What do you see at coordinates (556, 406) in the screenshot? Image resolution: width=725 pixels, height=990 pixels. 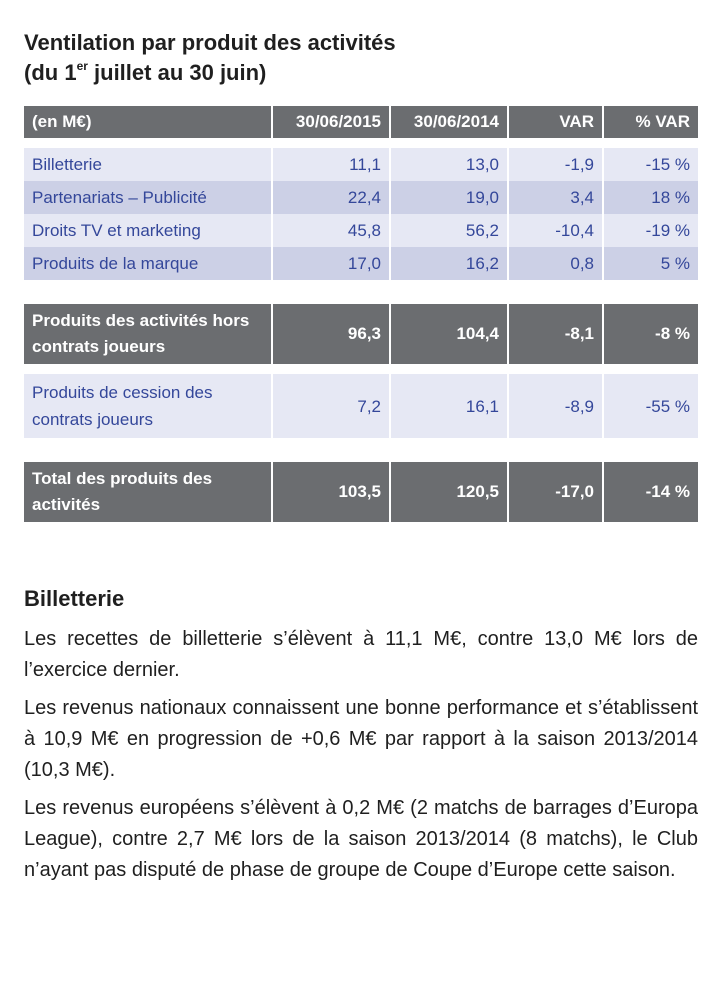 I see `player-sales-var: -8,9` at bounding box center [556, 406].